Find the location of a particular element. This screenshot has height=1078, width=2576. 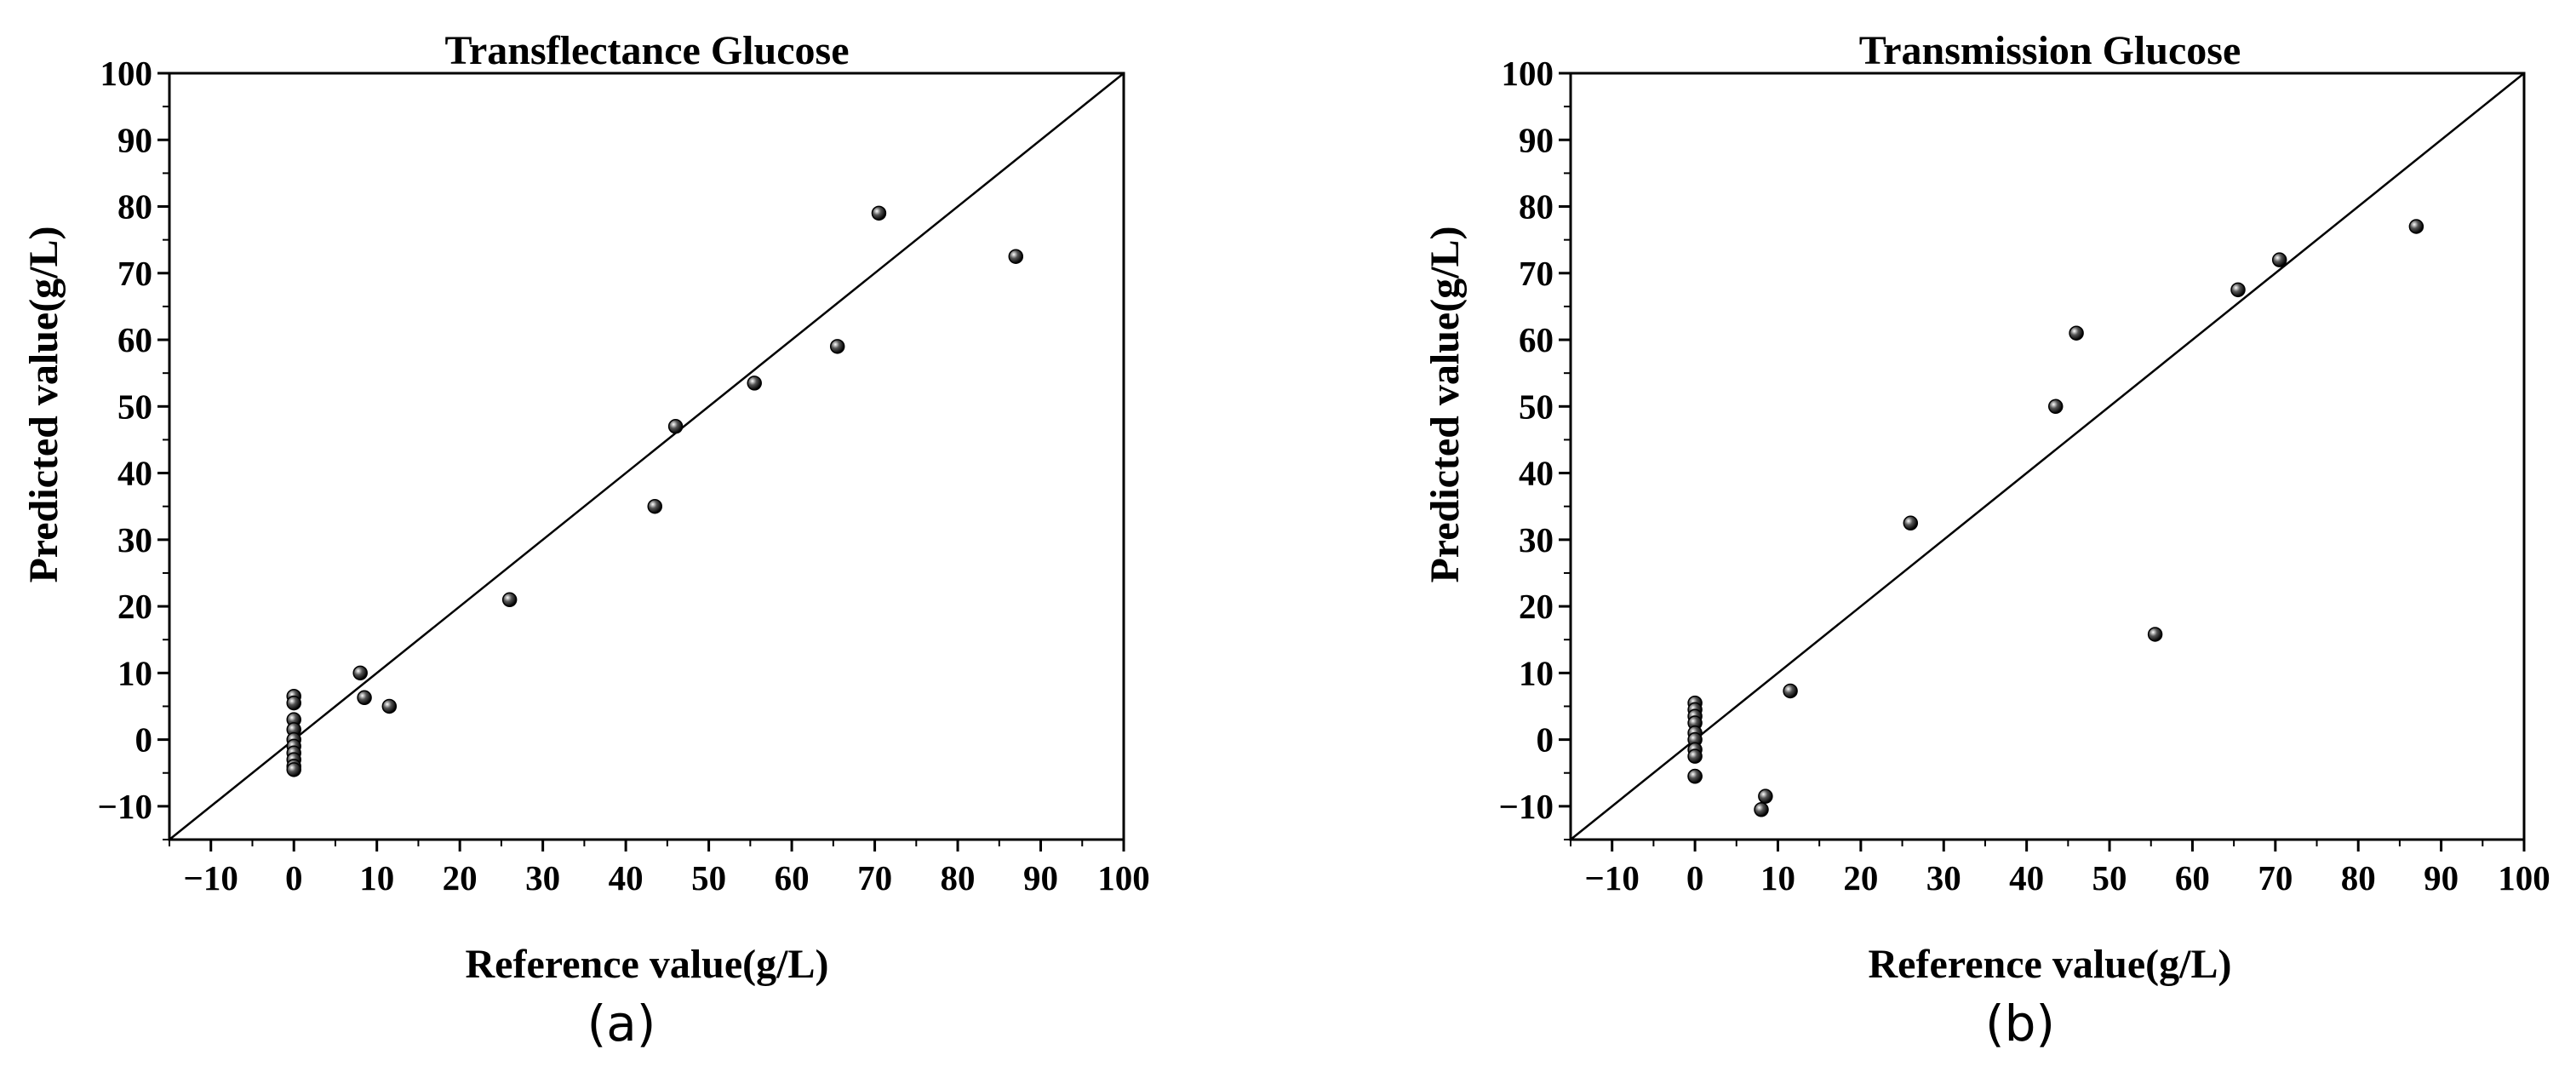

chart-title: Transflectance Glucose is located at coordinates (647, 50).